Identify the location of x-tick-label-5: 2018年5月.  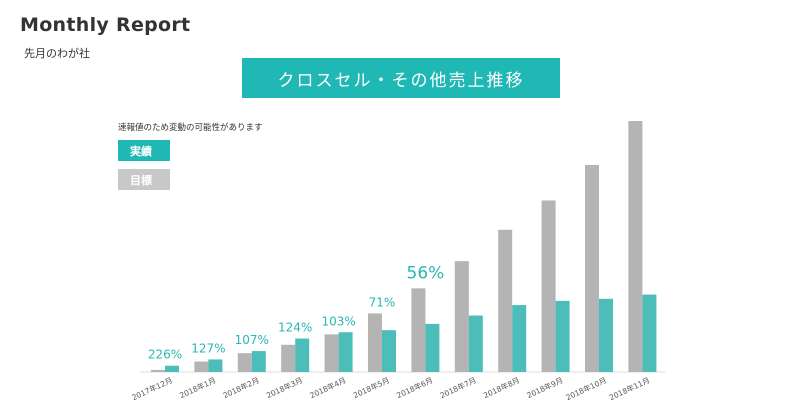
(370, 387).